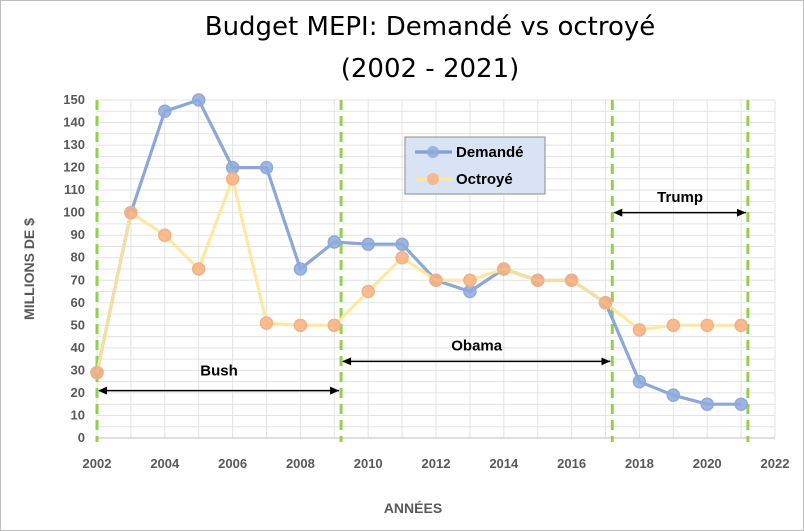 This screenshot has width=804, height=531. What do you see at coordinates (707, 463) in the screenshot?
I see `x-tick-label: 2020` at bounding box center [707, 463].